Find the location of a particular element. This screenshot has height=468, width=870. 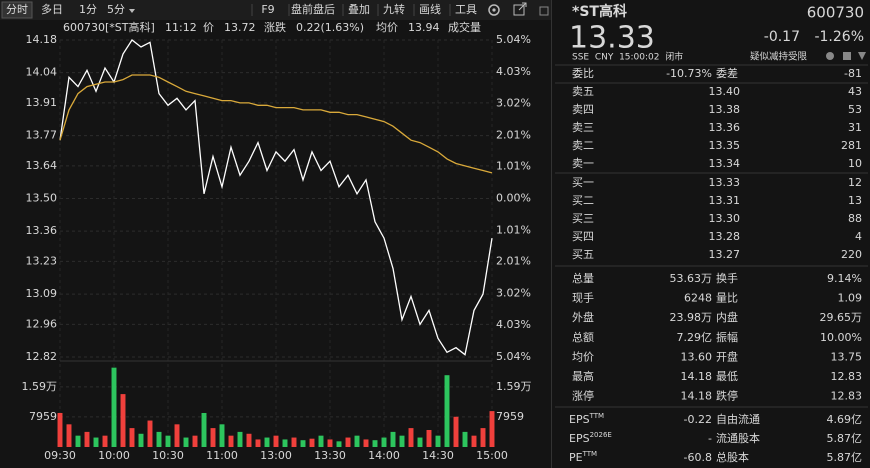

y2-tick-label: 3.02% is located at coordinates (513, 292).